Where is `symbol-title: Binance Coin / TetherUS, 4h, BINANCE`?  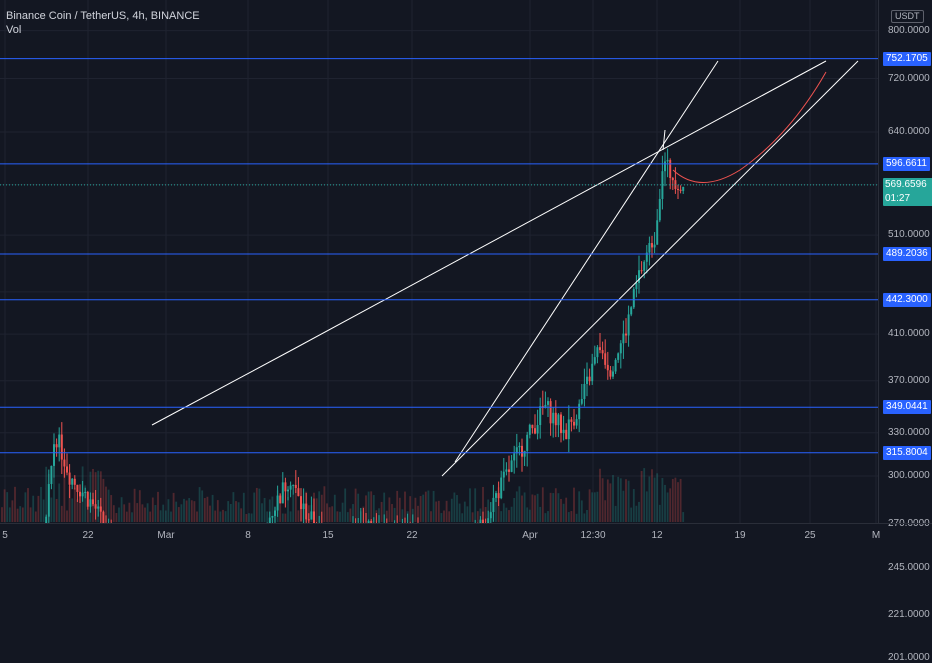
symbol-title: Binance Coin / TetherUS, 4h, BINANCE is located at coordinates (103, 16).